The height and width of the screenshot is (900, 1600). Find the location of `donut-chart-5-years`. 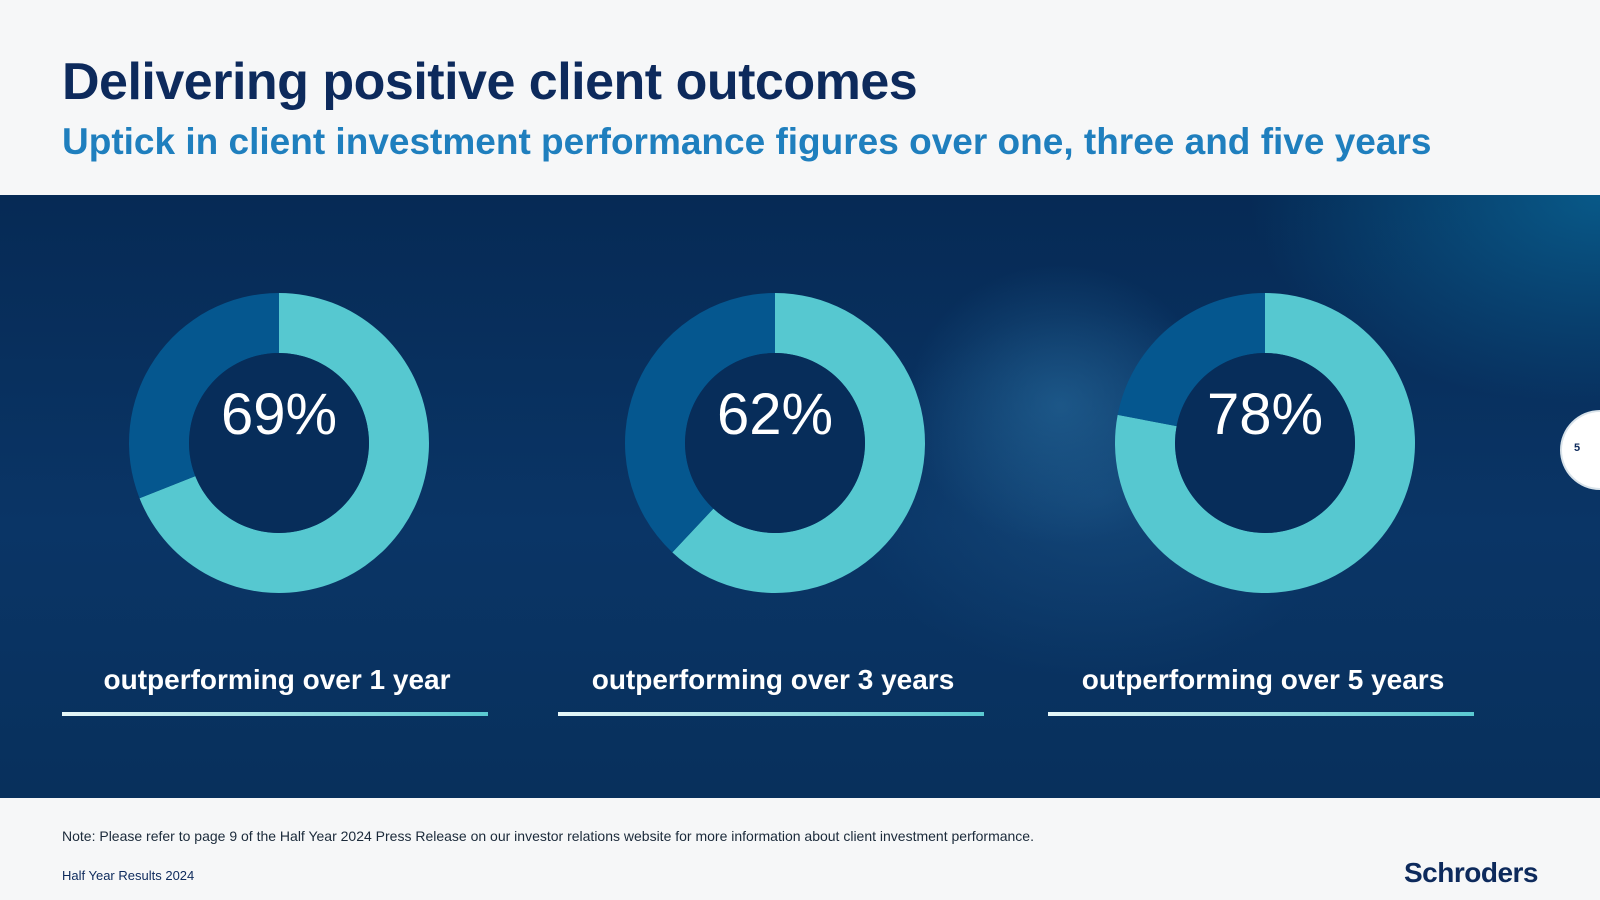

donut-chart-5-years is located at coordinates (1265, 443).